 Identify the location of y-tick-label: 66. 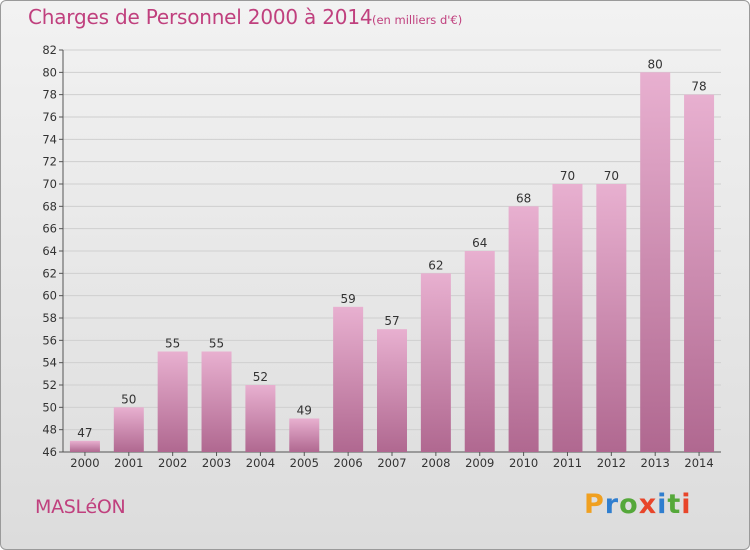
(49, 229).